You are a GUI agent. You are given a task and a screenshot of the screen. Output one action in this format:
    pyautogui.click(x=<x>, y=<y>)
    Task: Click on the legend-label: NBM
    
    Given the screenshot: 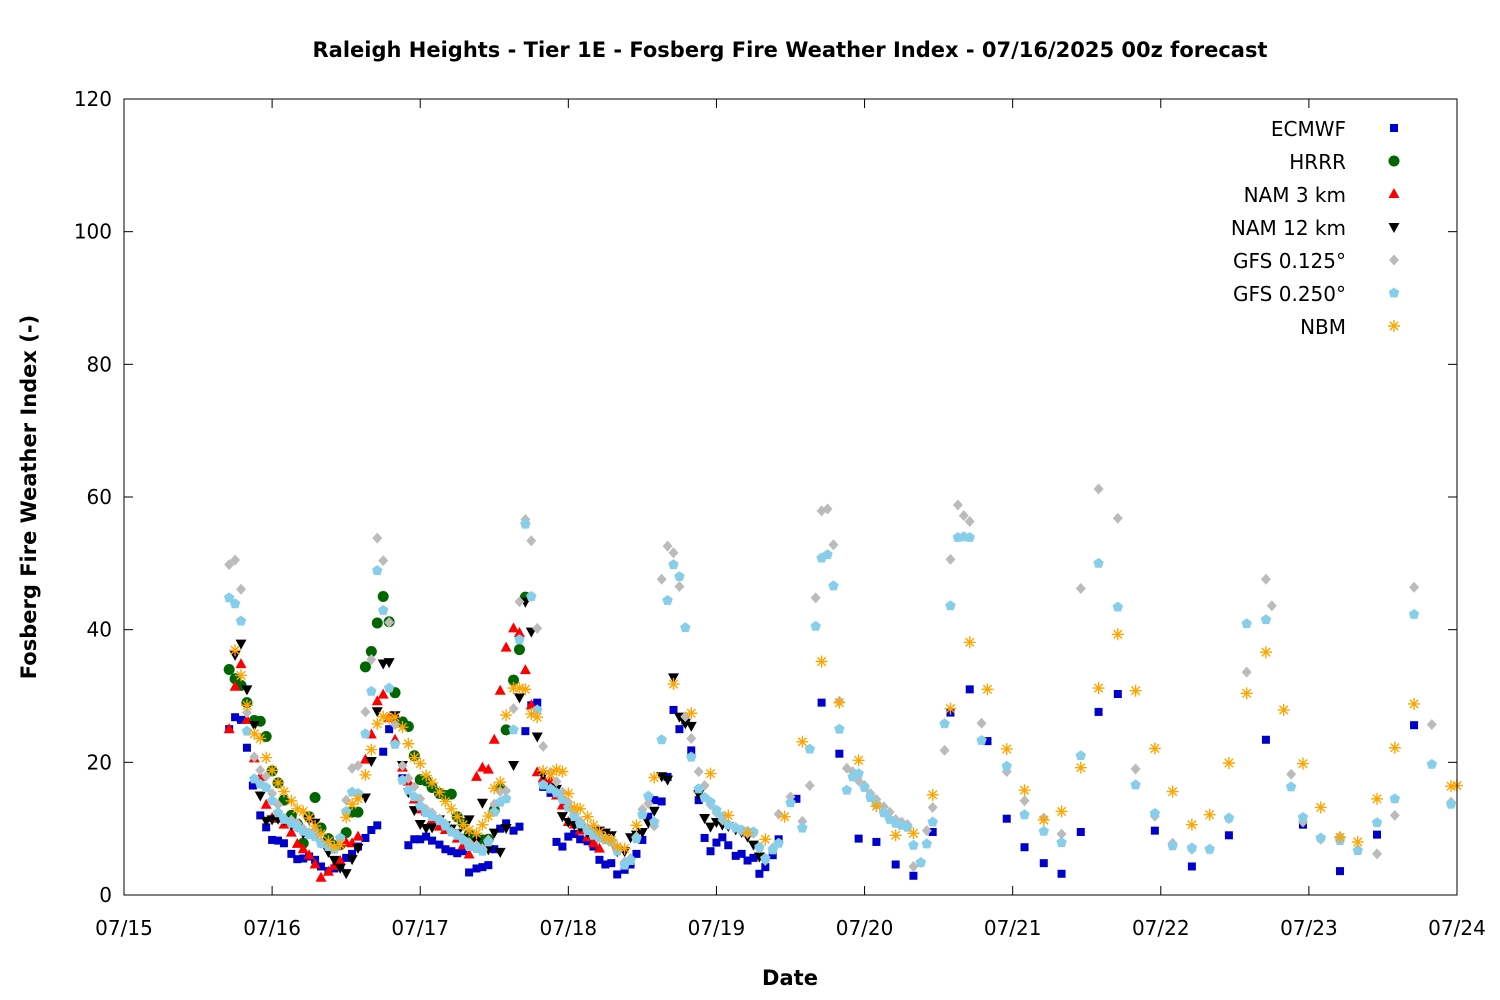 What is the action you would take?
    pyautogui.click(x=1323, y=327)
    